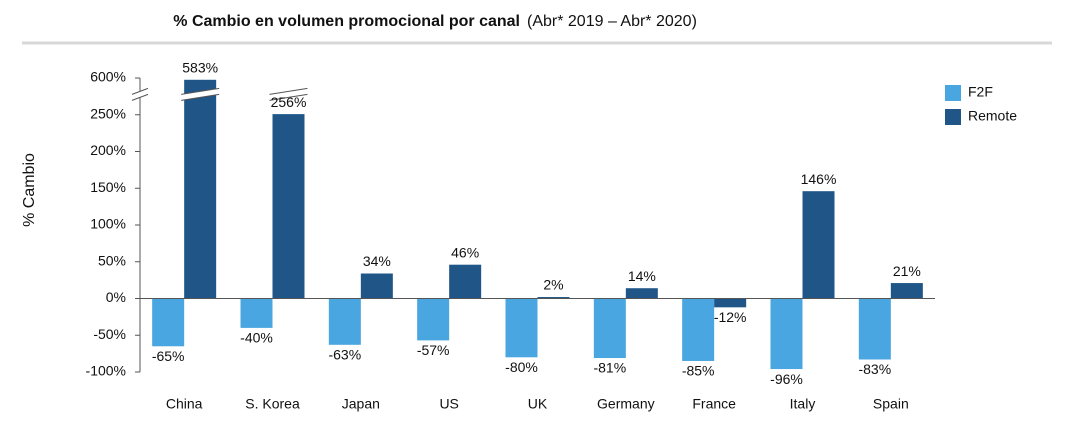 The height and width of the screenshot is (445, 1088). I want to click on data-label: -65%, so click(168, 356).